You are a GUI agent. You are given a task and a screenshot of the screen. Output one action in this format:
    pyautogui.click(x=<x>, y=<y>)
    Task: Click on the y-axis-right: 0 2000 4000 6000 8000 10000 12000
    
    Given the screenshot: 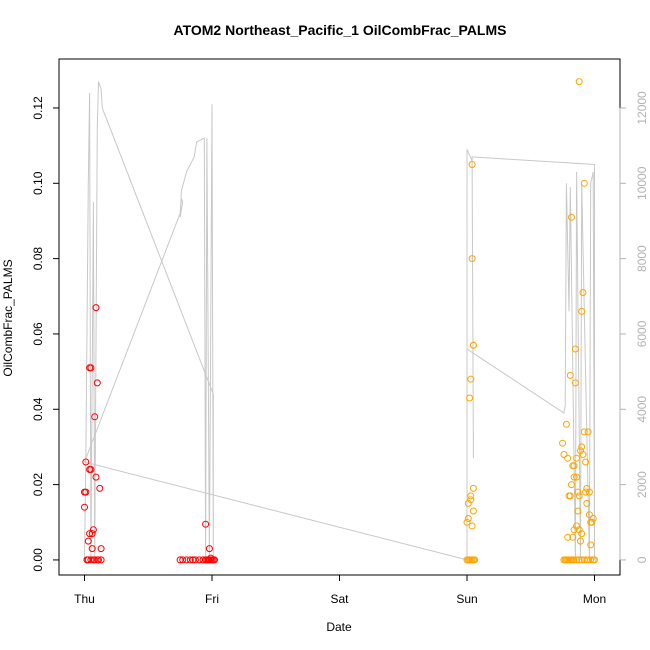 What is the action you would take?
    pyautogui.click(x=634, y=327)
    